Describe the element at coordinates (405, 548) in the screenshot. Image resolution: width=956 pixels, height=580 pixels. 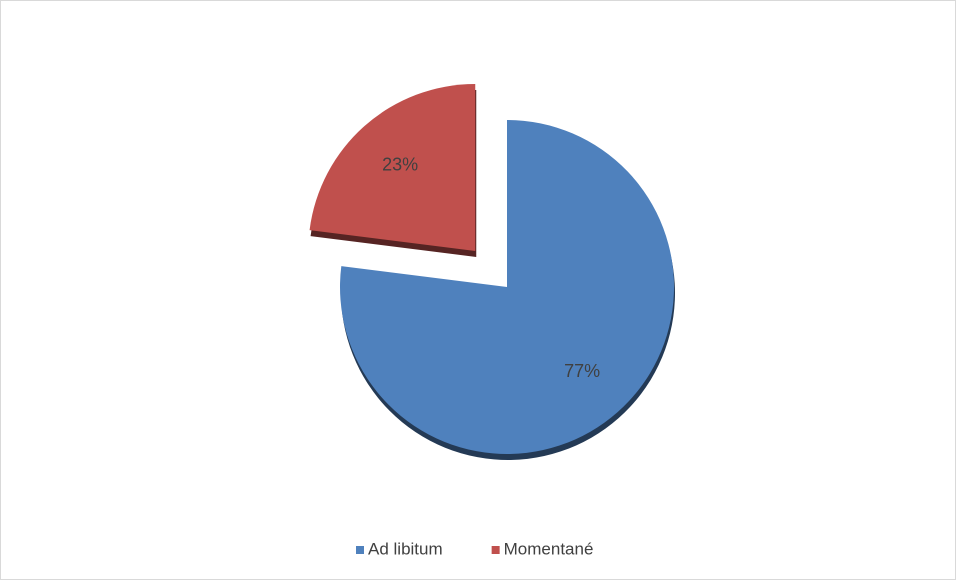
I see `legend-label: Ad libitum` at that location.